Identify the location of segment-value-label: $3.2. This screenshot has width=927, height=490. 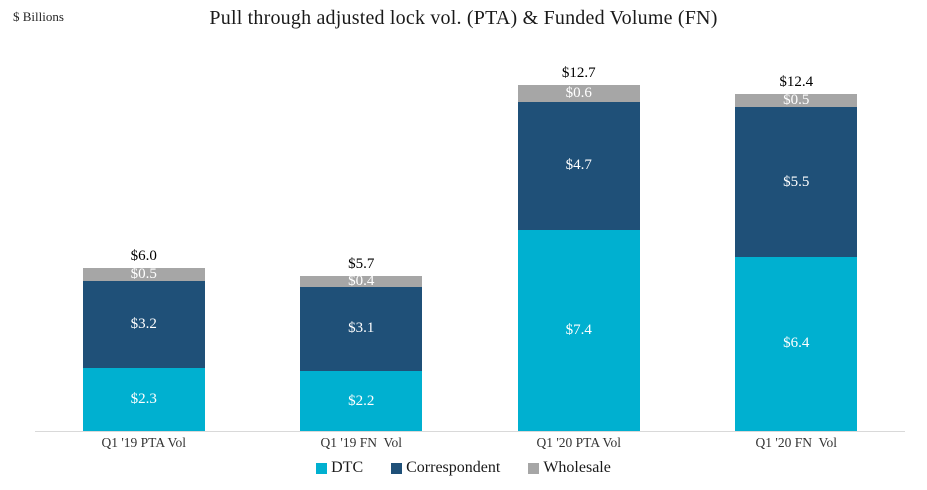
(143, 324).